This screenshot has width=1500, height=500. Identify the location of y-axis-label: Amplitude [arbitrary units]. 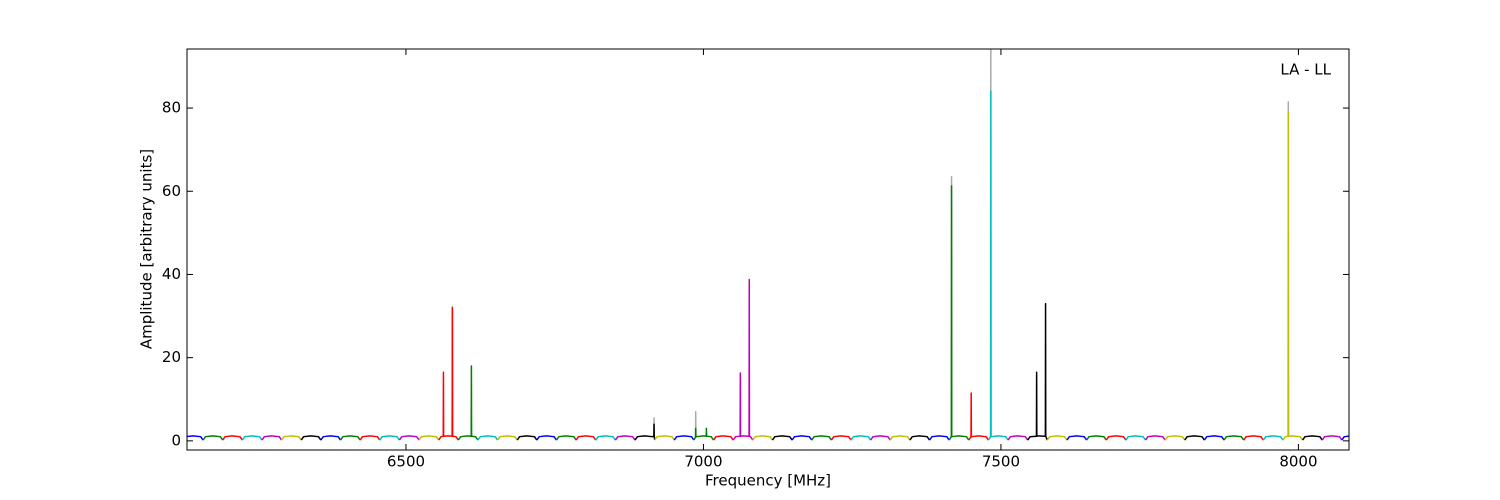
(147, 249).